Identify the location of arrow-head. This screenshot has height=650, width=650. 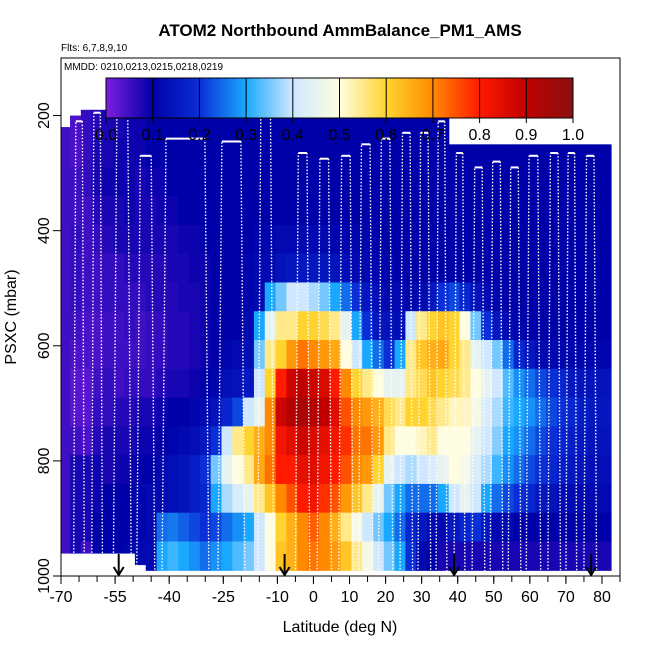
(454, 571).